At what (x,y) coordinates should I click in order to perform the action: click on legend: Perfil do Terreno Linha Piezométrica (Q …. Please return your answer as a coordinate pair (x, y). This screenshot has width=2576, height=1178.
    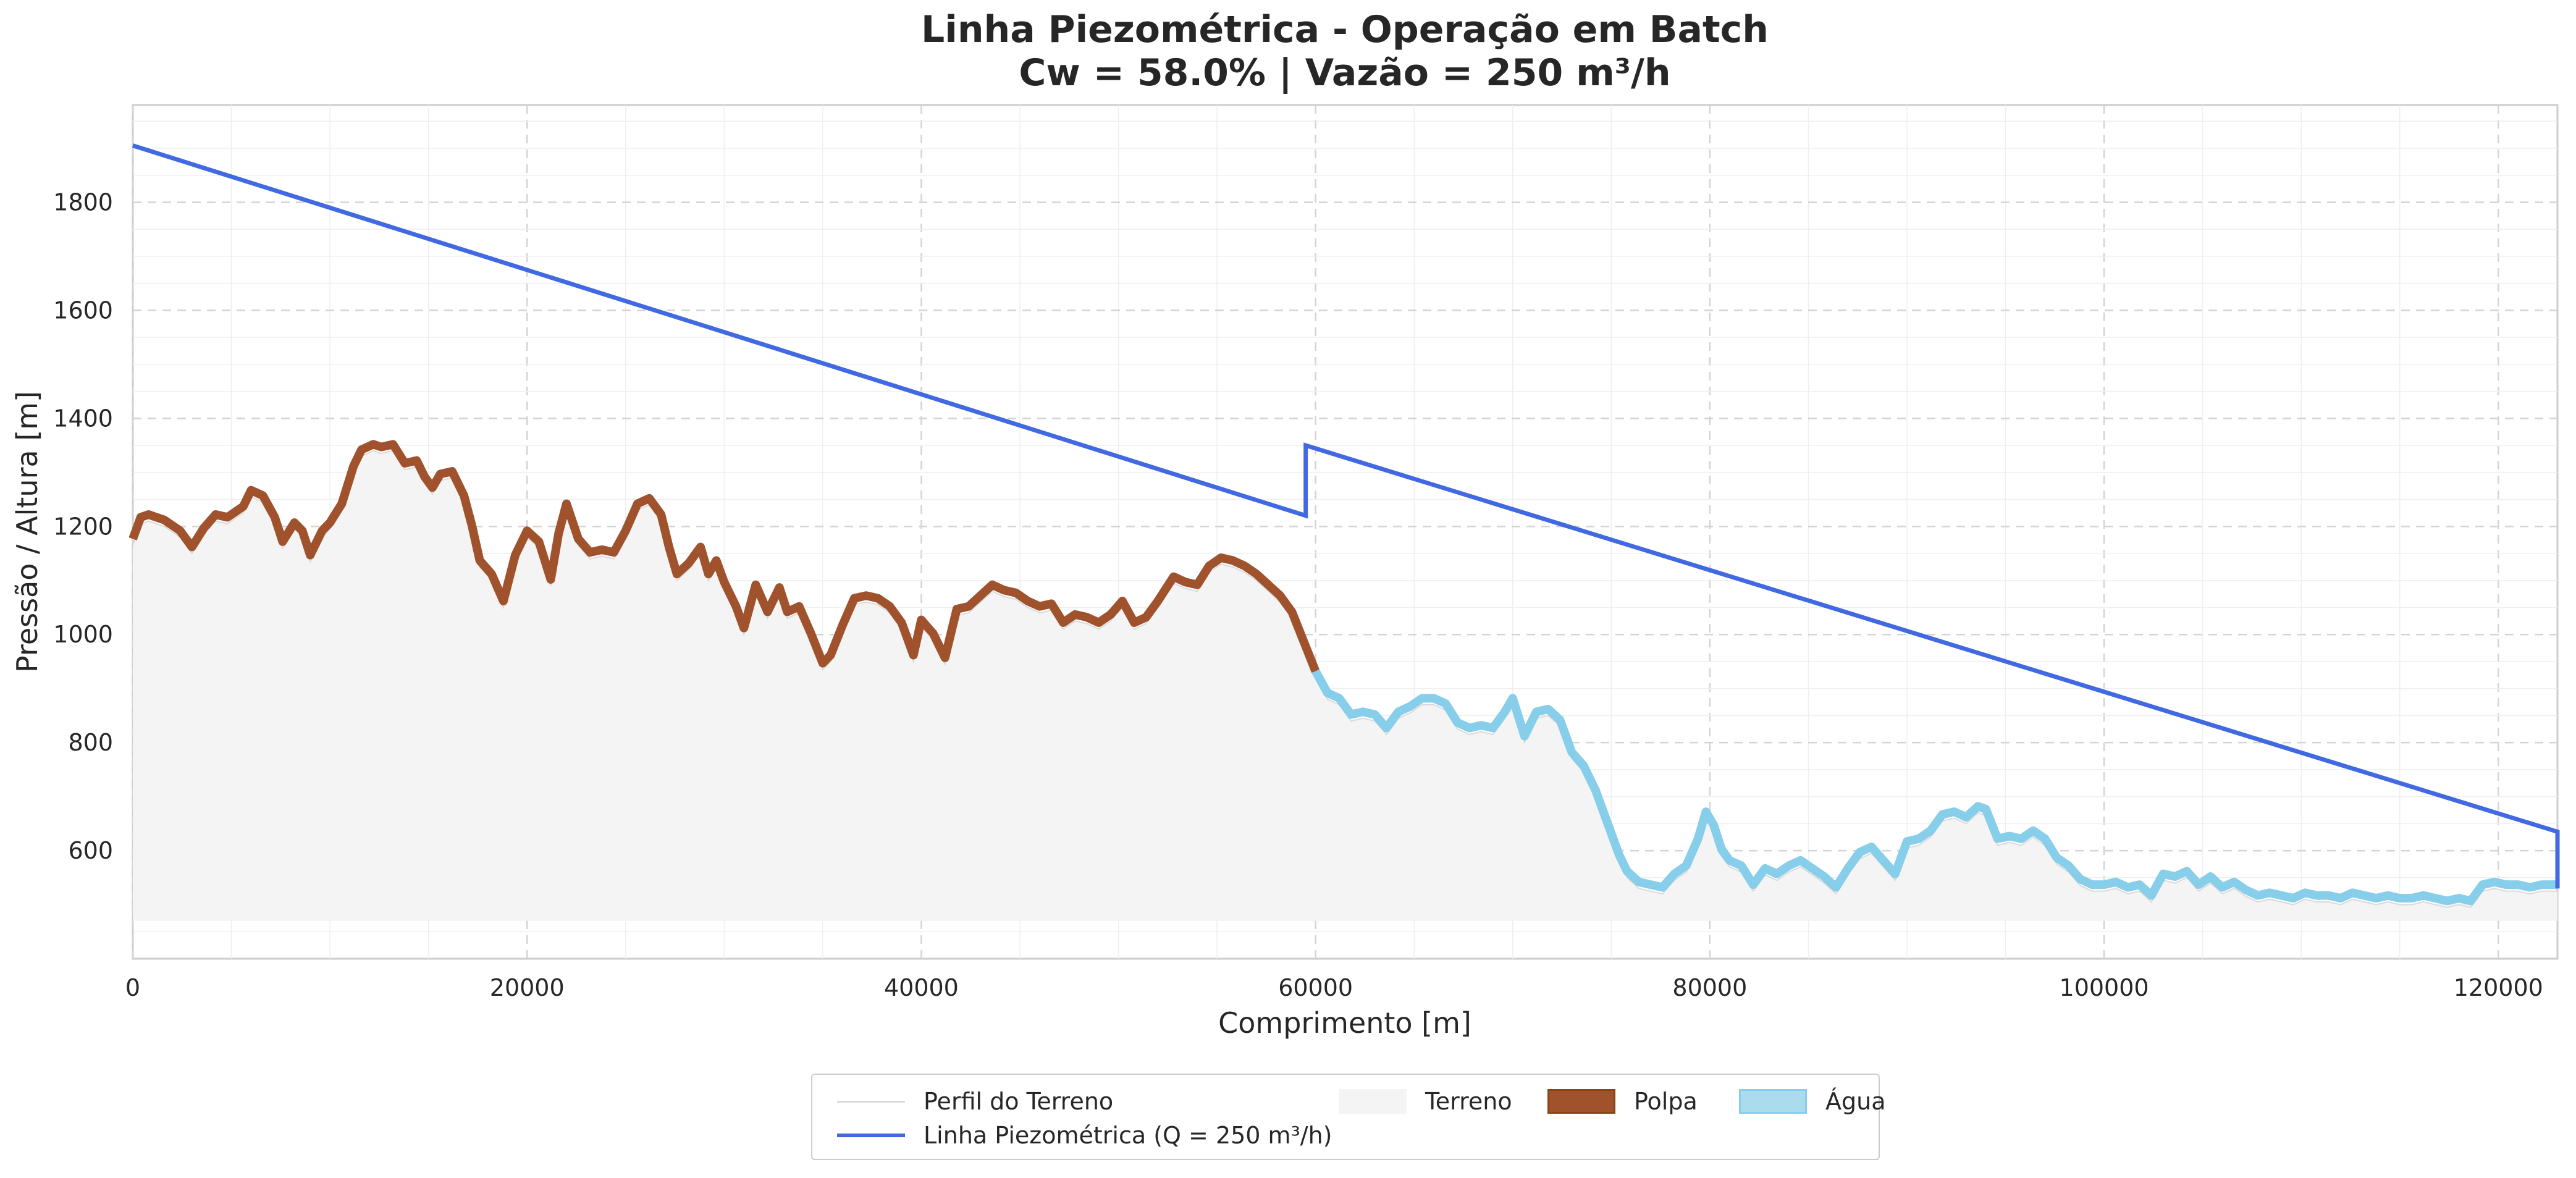
    Looking at the image, I should click on (1348, 1117).